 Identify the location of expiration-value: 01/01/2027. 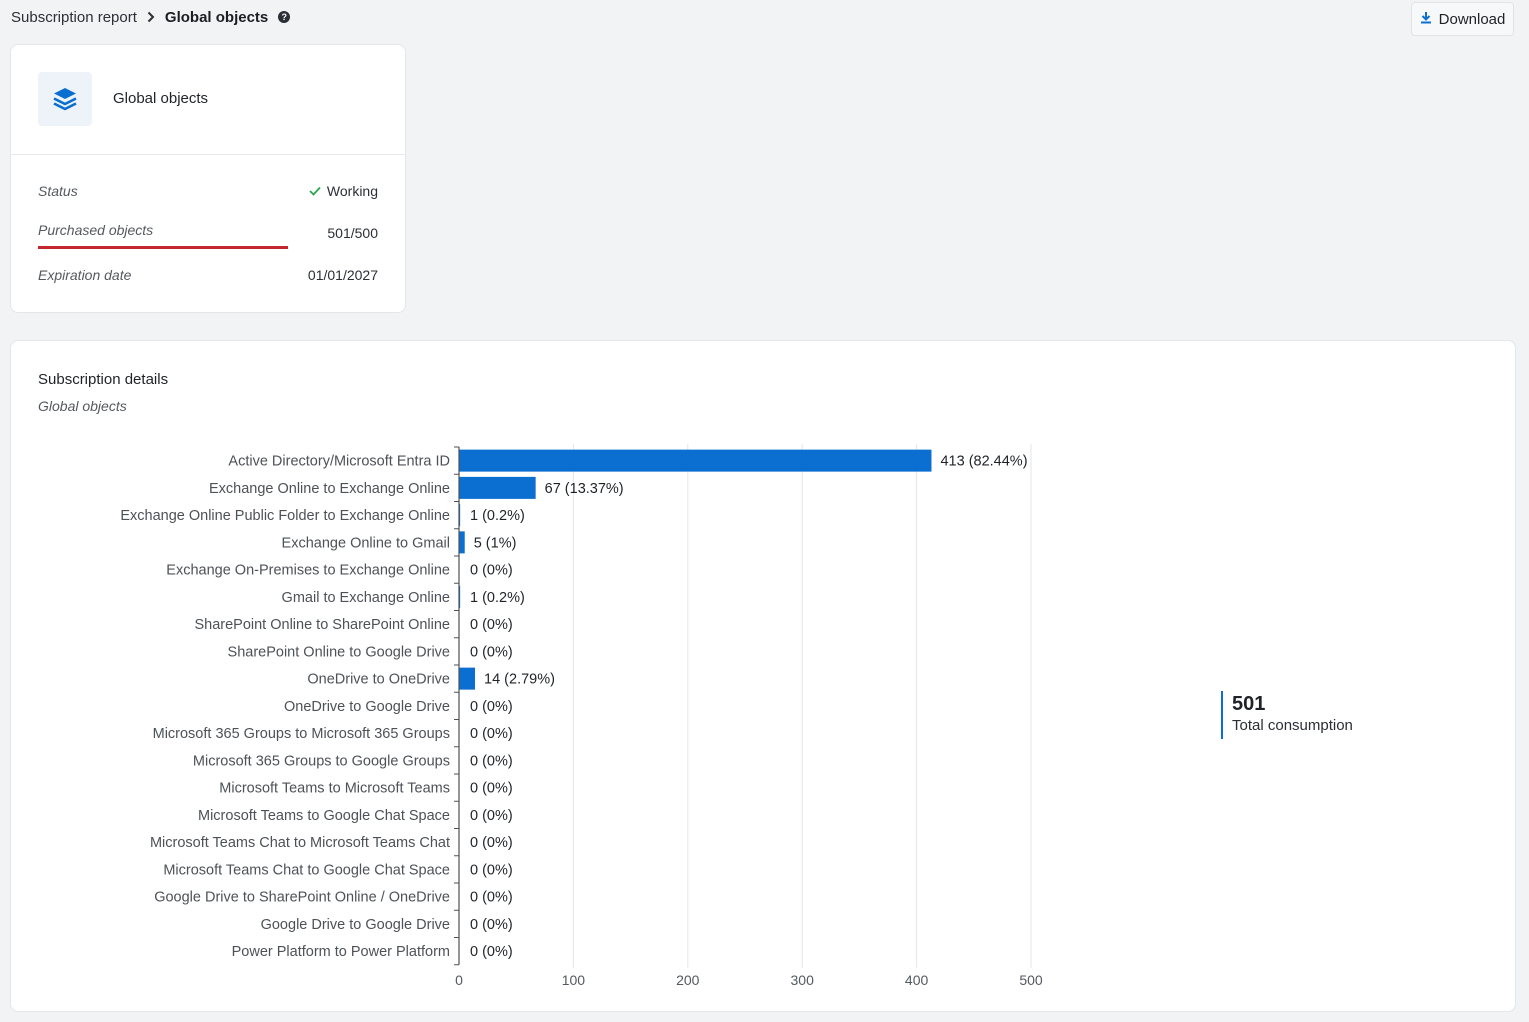
(342, 275).